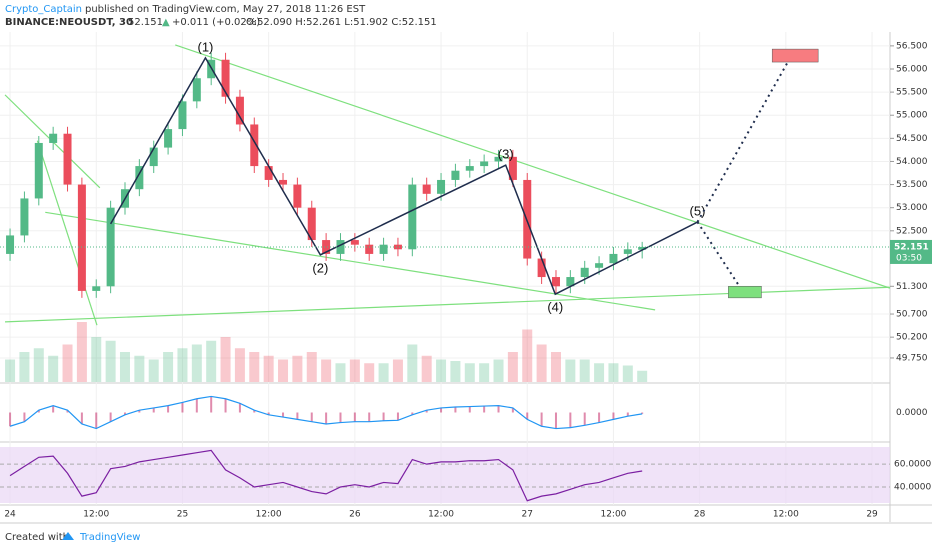  What do you see at coordinates (912, 358) in the screenshot?
I see `y-tick-label: 49.750` at bounding box center [912, 358].